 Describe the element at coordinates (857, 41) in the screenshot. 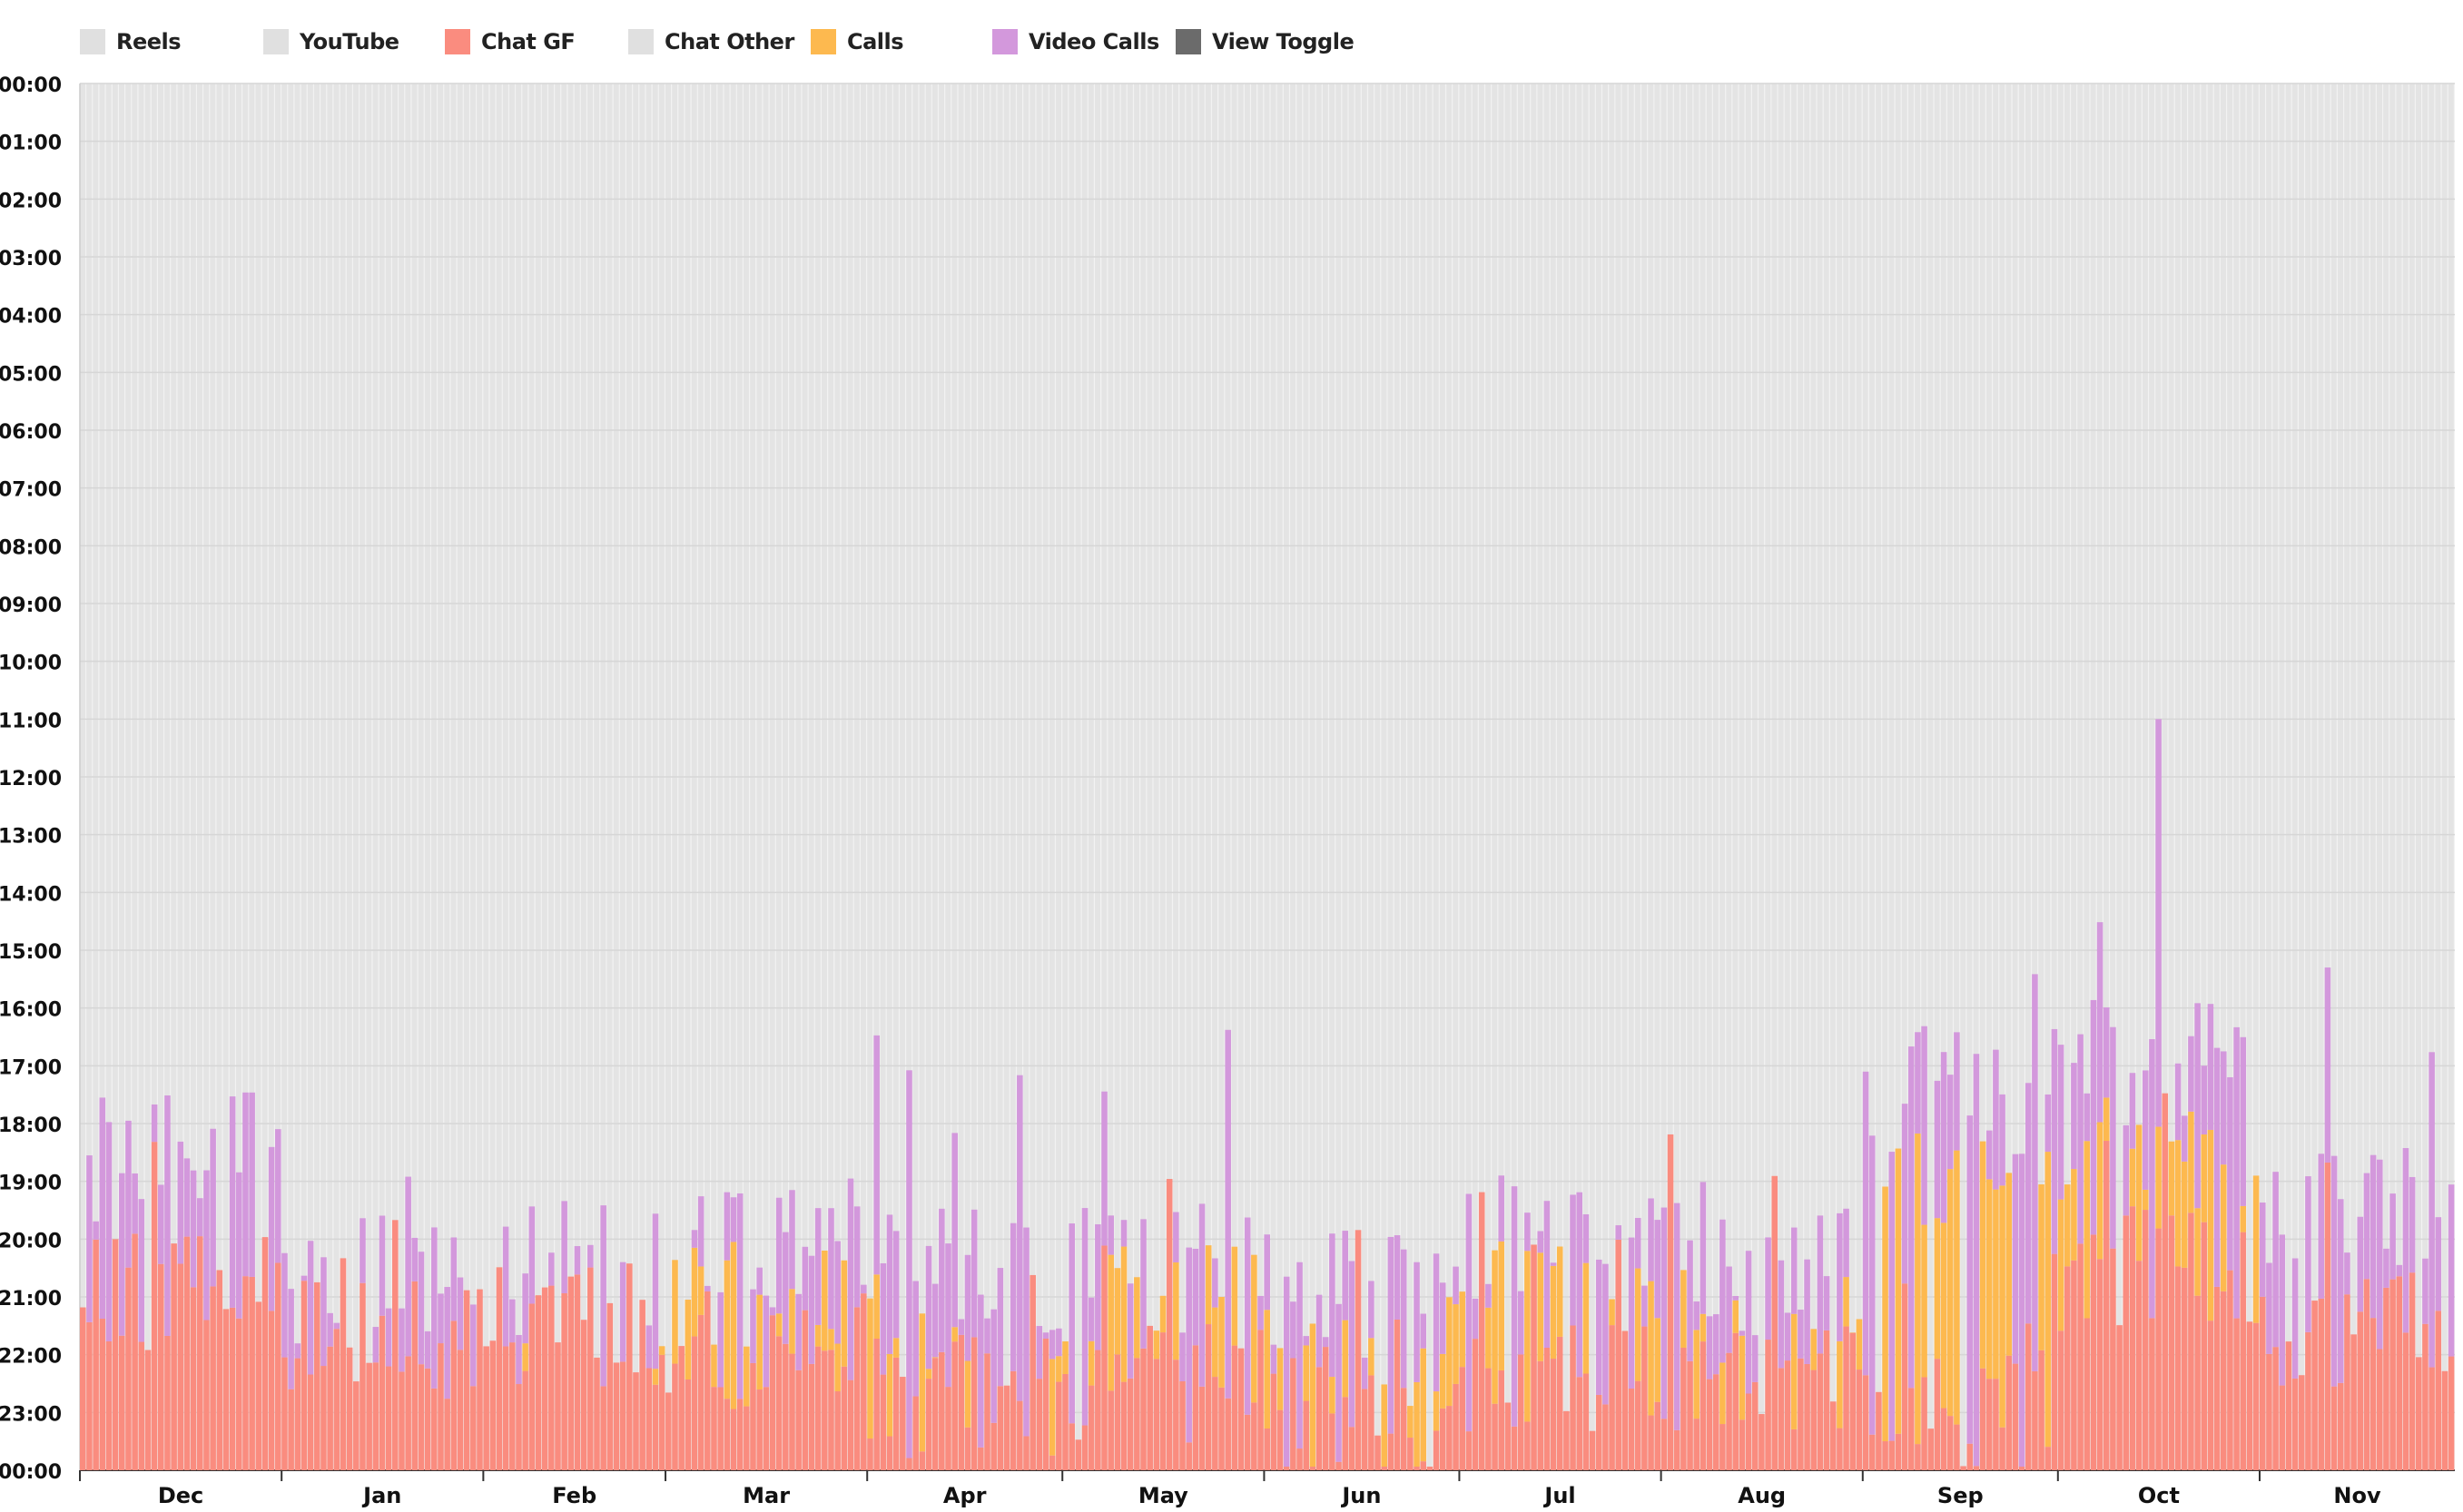

I see `legend-item-calls: Calls` at that location.